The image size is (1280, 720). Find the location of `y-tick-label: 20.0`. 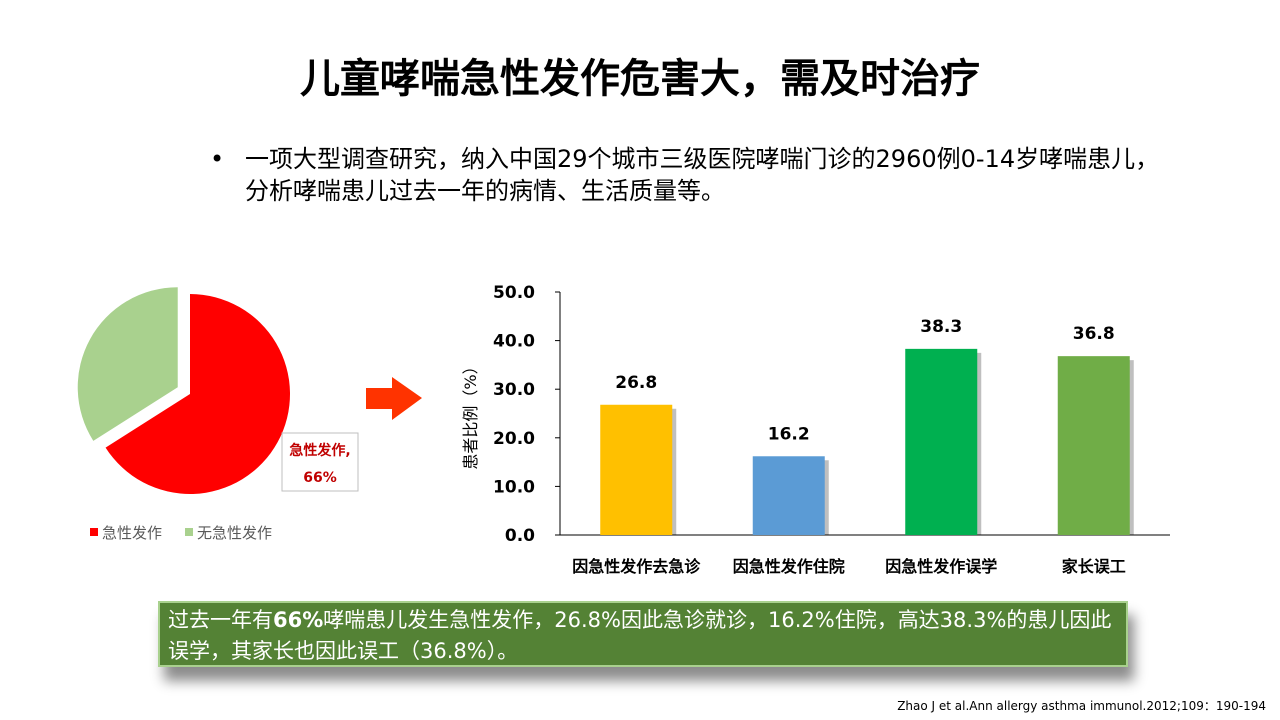

y-tick-label: 20.0 is located at coordinates (514, 439).